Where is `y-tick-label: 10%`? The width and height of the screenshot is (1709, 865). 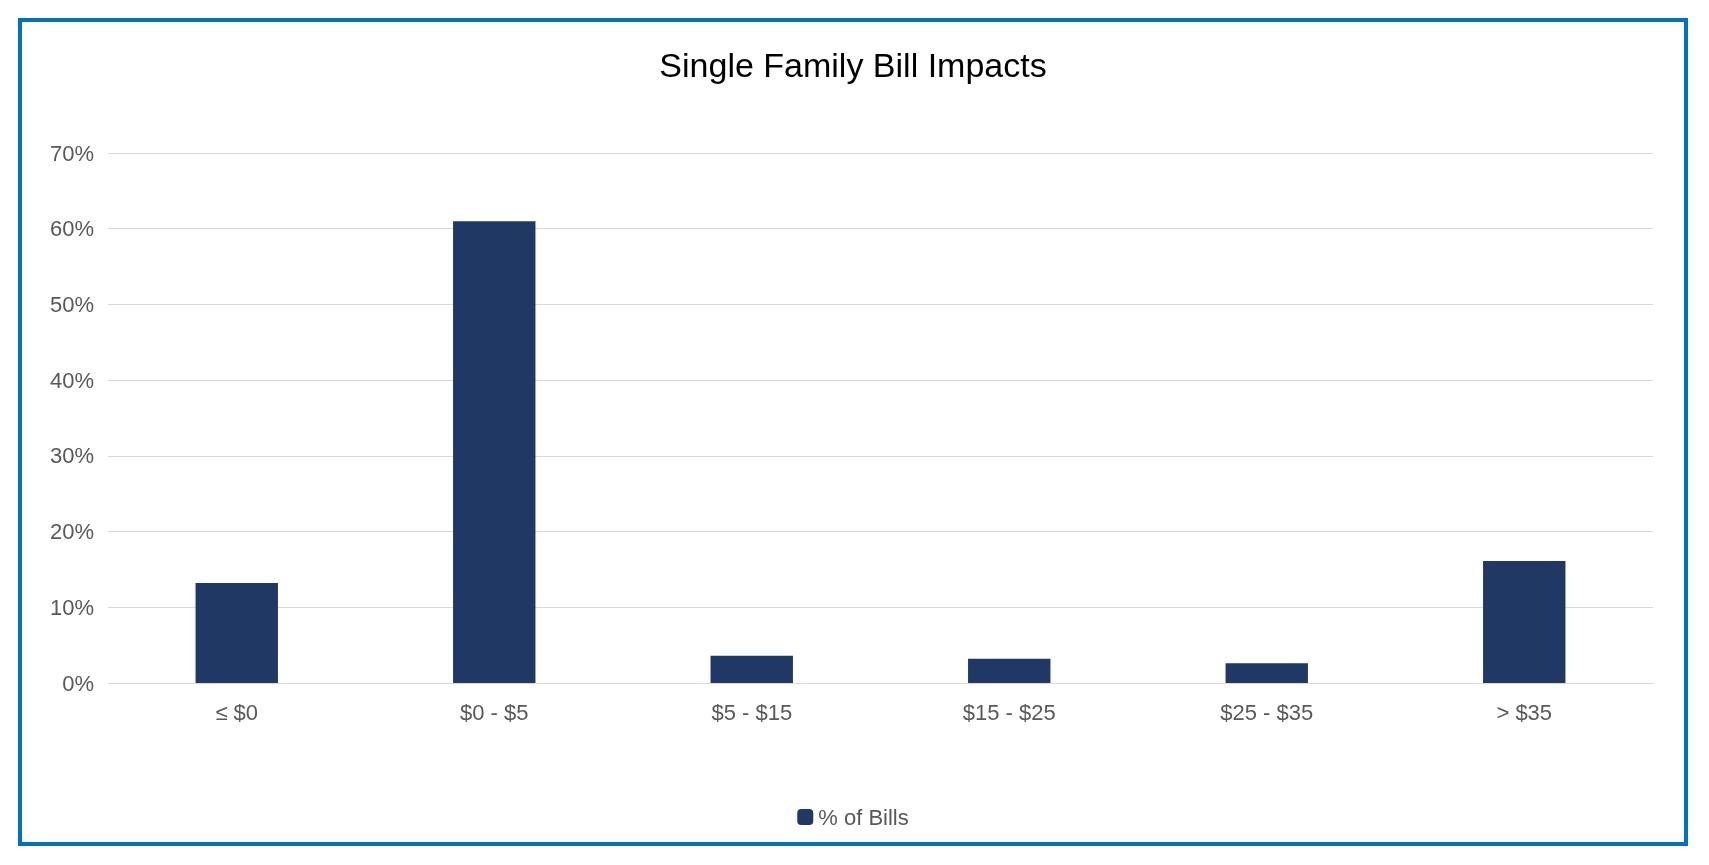 y-tick-label: 10% is located at coordinates (71, 607).